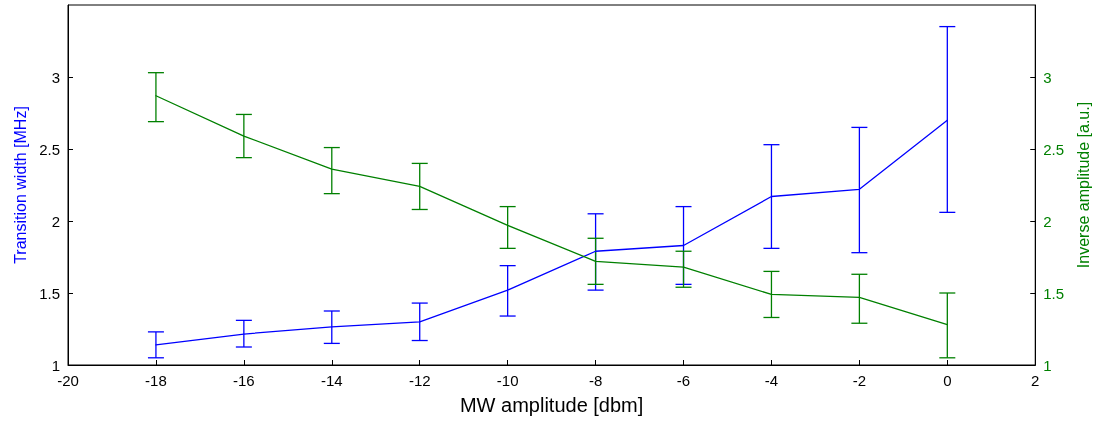 This screenshot has height=421, width=1099. What do you see at coordinates (1054, 149) in the screenshot?
I see `y2-tick-label: 2.5` at bounding box center [1054, 149].